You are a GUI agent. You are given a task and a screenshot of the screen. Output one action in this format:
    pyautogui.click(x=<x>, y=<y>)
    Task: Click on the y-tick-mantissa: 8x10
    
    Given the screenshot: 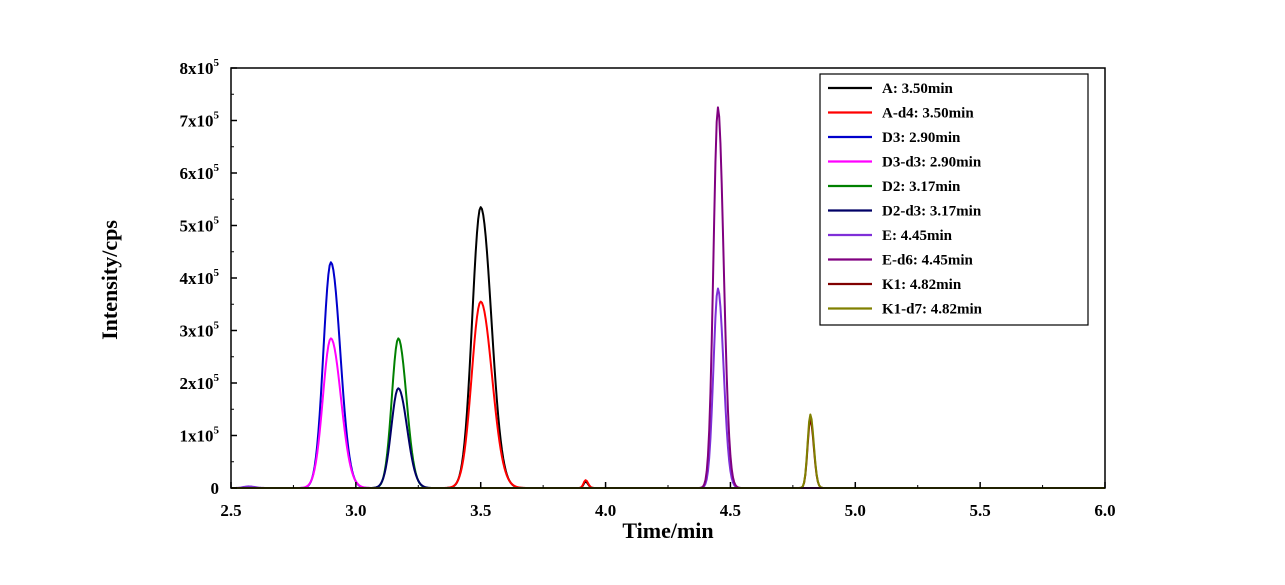 What is the action you would take?
    pyautogui.click(x=197, y=68)
    